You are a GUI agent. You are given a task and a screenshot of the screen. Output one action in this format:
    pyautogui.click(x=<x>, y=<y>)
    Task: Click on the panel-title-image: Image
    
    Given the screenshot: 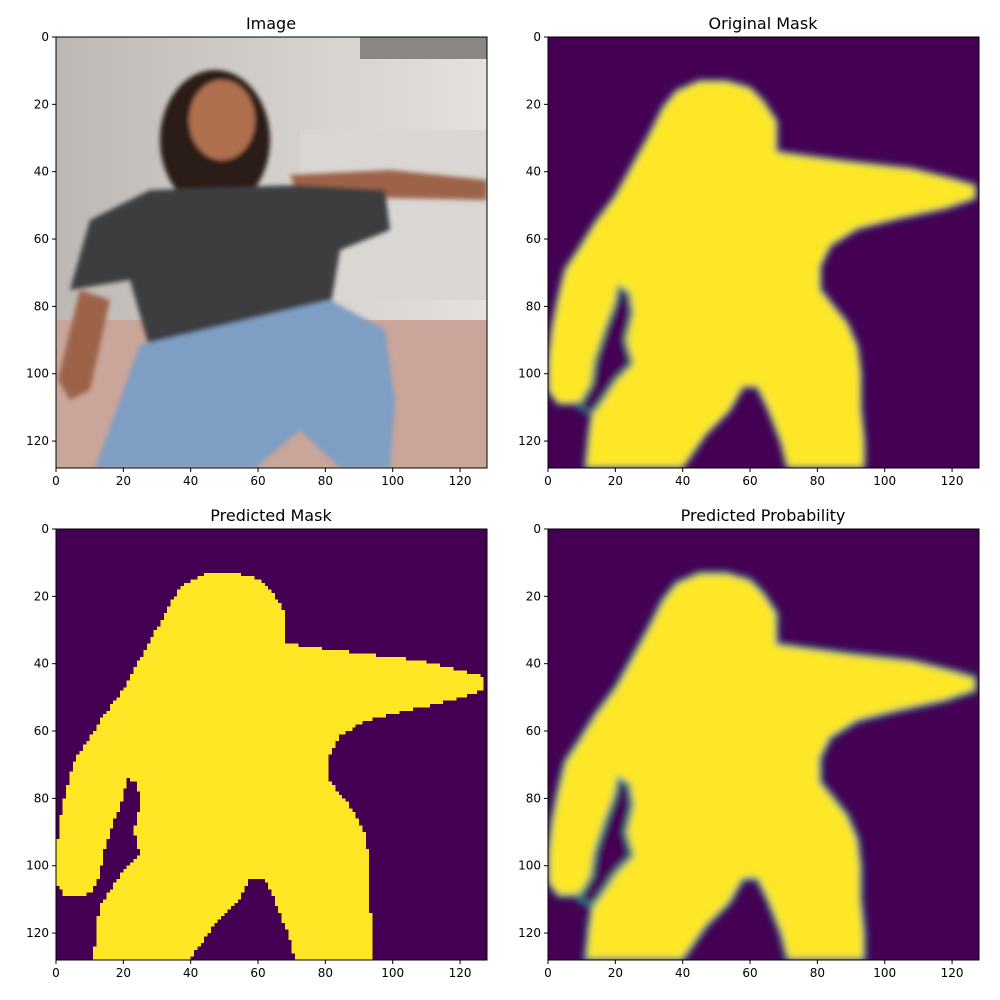 What is the action you would take?
    pyautogui.click(x=271, y=23)
    